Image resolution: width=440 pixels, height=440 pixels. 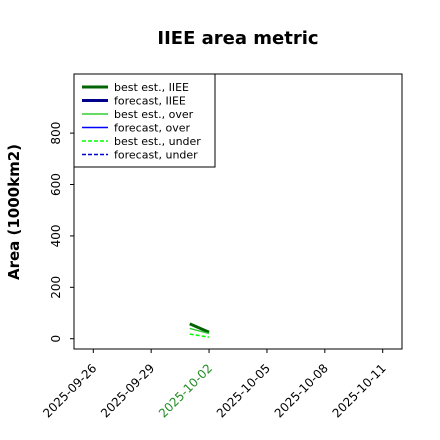 I want to click on x-tick-label: 2025-10-05, so click(x=243, y=390).